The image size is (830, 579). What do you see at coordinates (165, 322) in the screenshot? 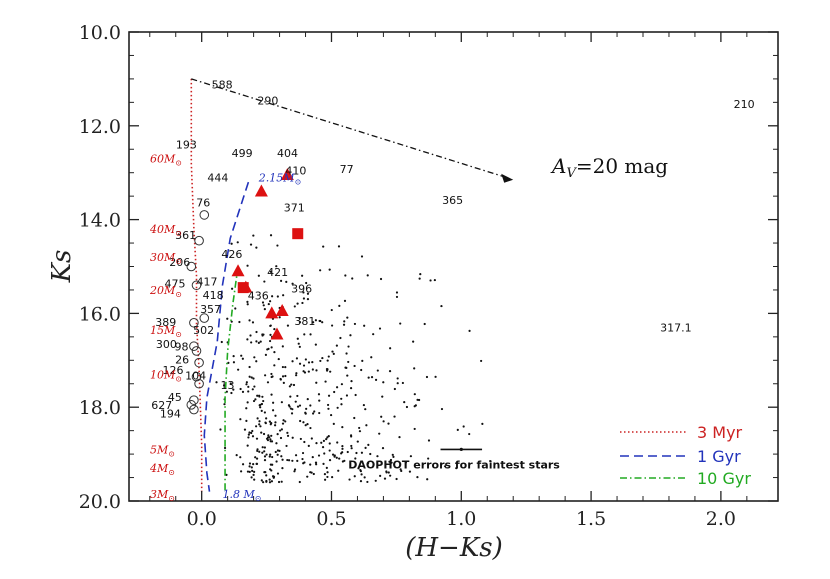
I see `star-id-label: 389` at bounding box center [165, 322].